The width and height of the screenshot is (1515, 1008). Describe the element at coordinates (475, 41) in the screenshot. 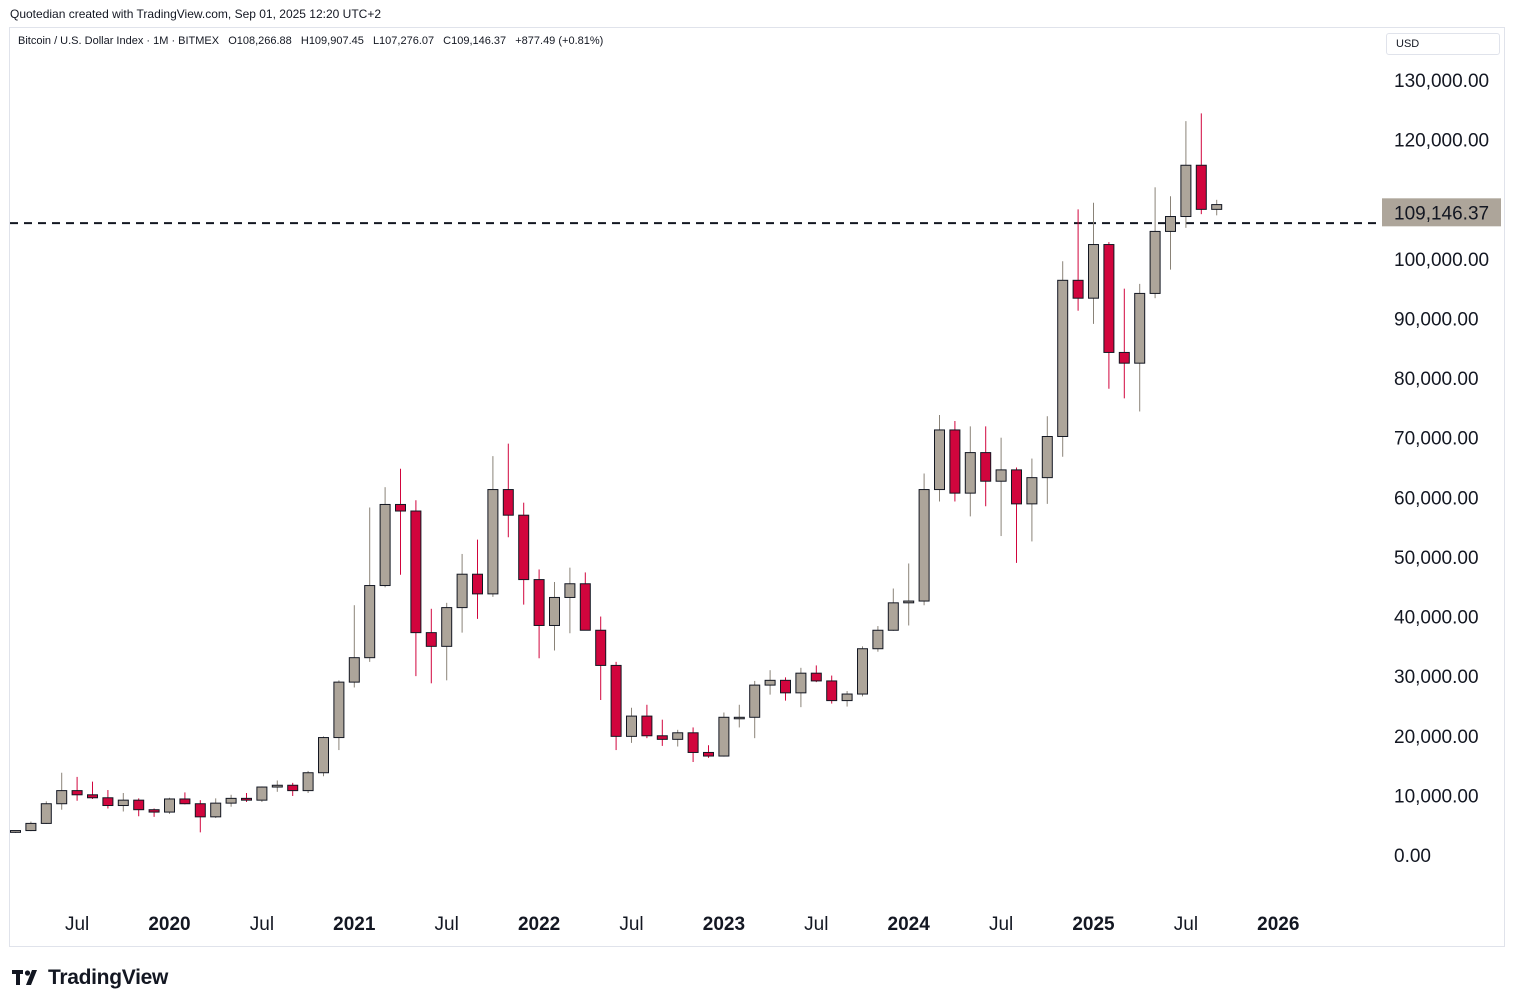

I see `ohlc-close: C109,146.37` at that location.